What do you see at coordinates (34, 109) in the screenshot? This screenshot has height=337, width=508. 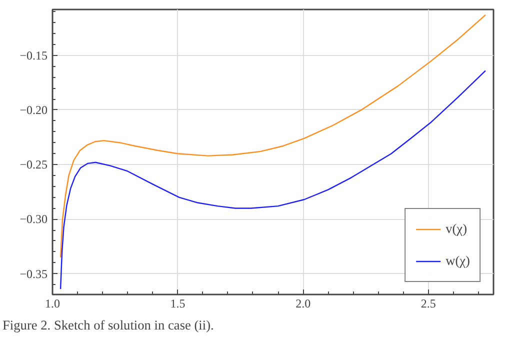 I see `y-tick-label: −0.20` at bounding box center [34, 109].